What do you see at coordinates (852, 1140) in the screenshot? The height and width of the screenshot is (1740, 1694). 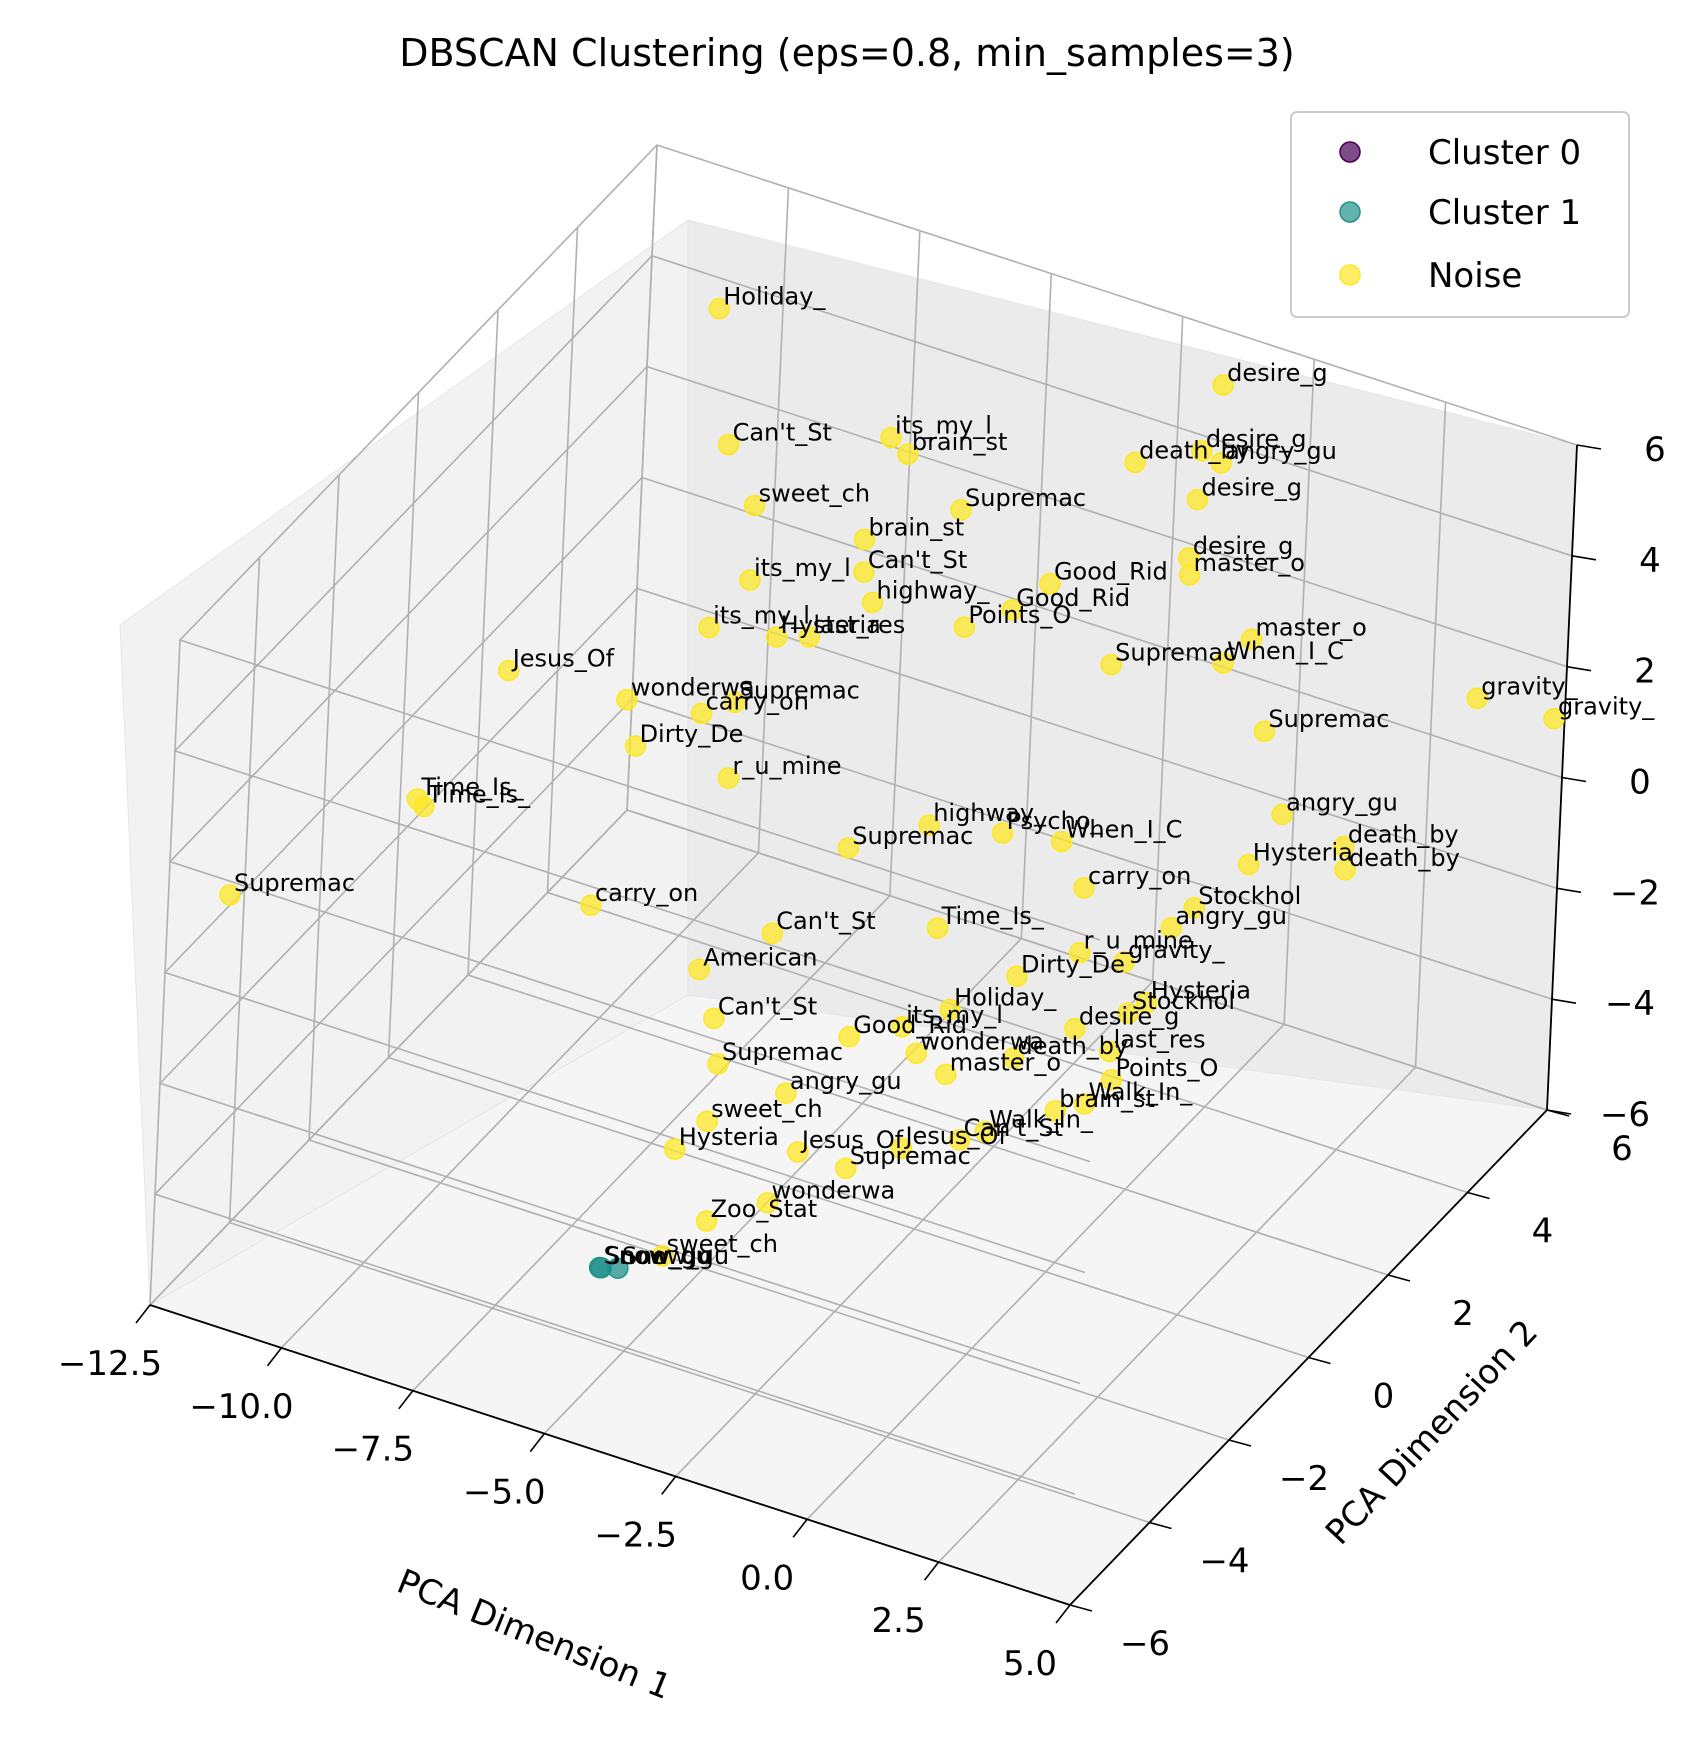 I see `point-label: Jesus_Of` at bounding box center [852, 1140].